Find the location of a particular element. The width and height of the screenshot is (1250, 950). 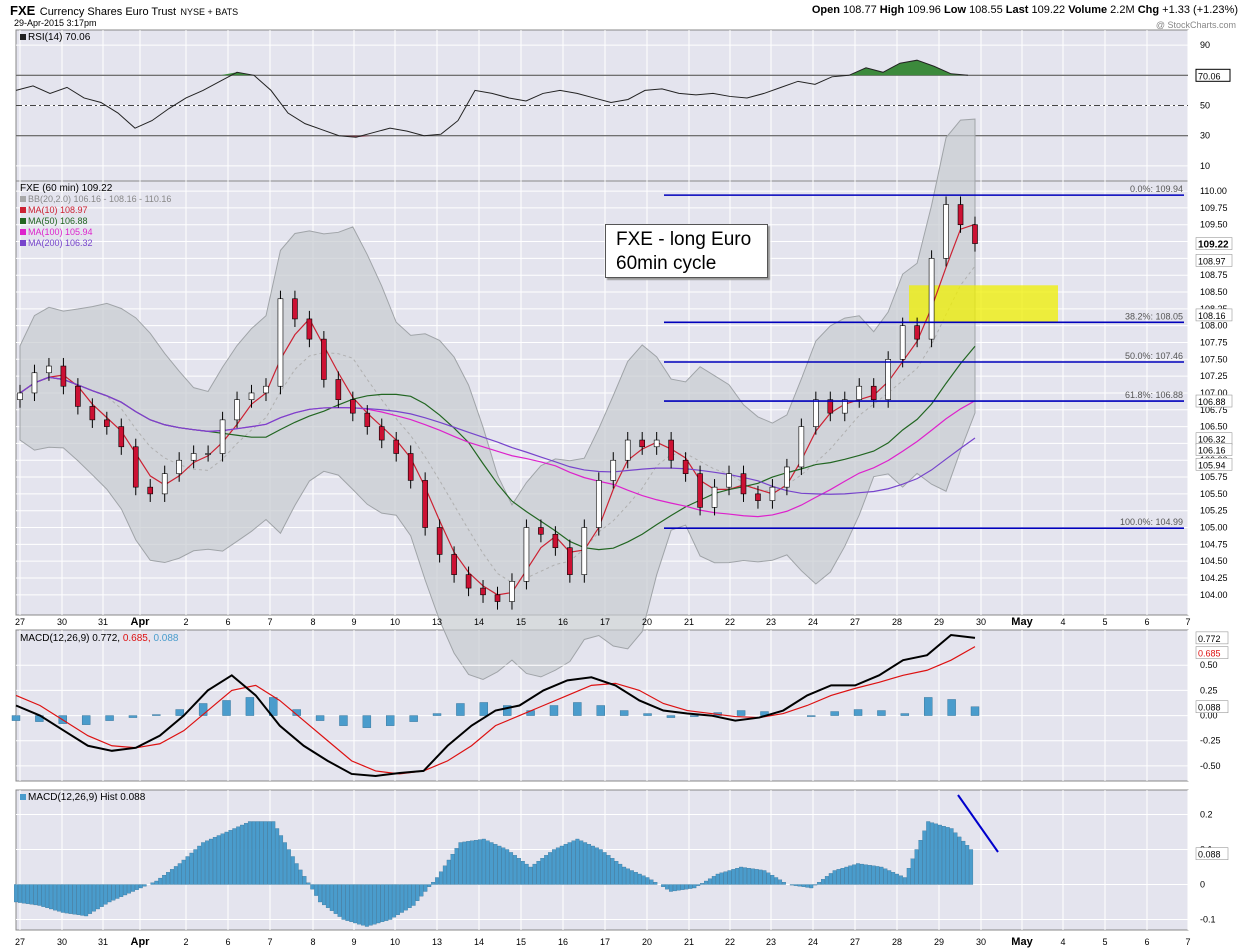

hist-tick-label: -0.1 is located at coordinates (1208, 920).